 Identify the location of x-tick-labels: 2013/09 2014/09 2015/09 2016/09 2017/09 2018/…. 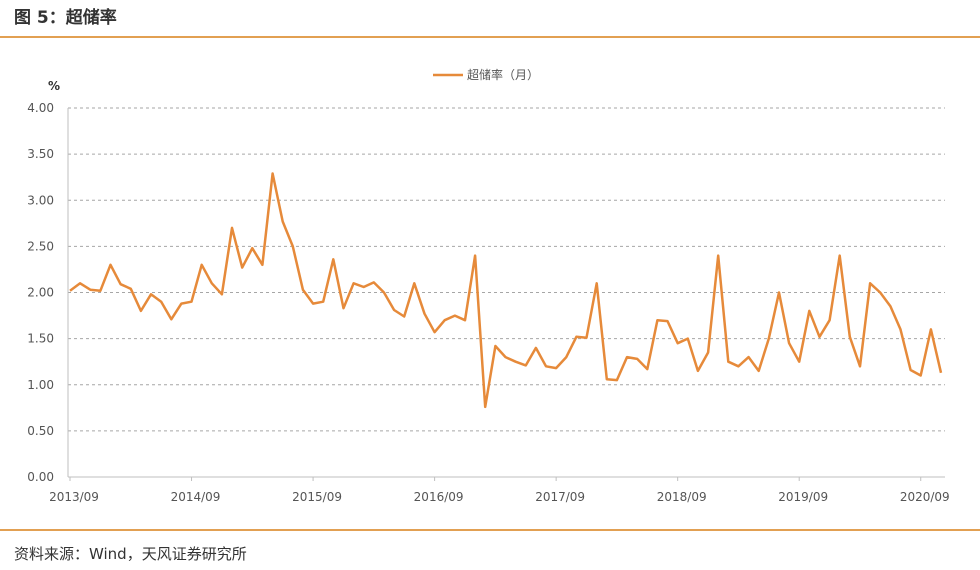
(499, 490).